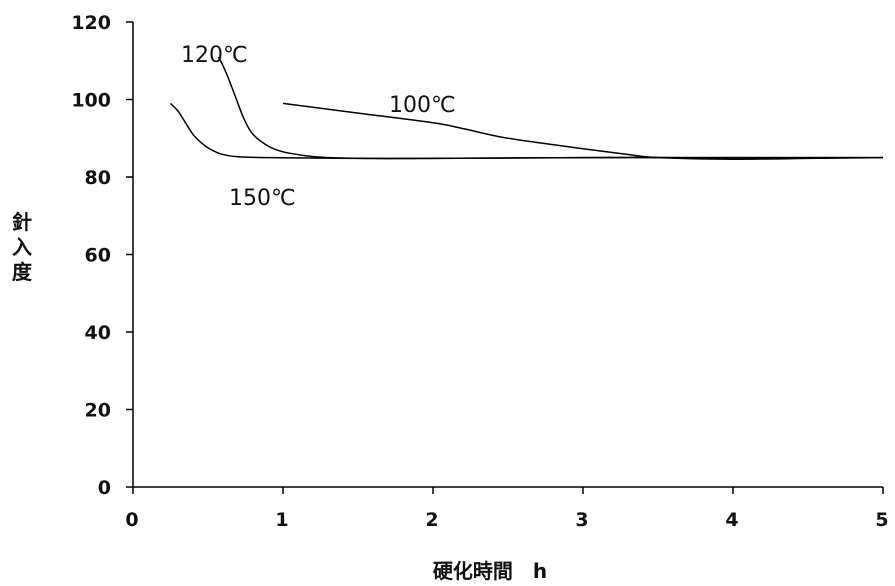 The width and height of the screenshot is (895, 586). I want to click on y-axis-title-char-2: 入, so click(22, 247).